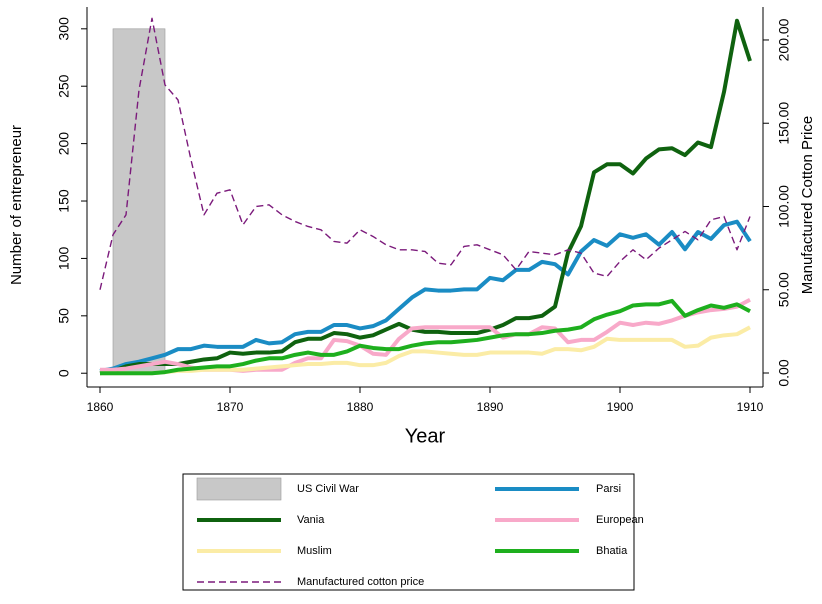 This screenshot has height=604, width=822. Describe the element at coordinates (425, 436) in the screenshot. I see `x-axis-title: Year` at that location.